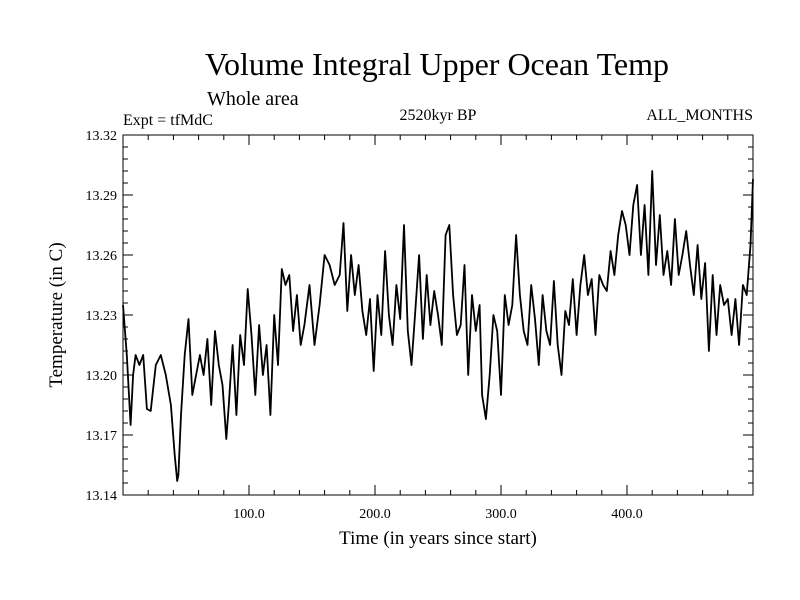 The width and height of the screenshot is (800, 600). What do you see at coordinates (102, 436) in the screenshot?
I see `y-tick-label: 13.17` at bounding box center [102, 436].